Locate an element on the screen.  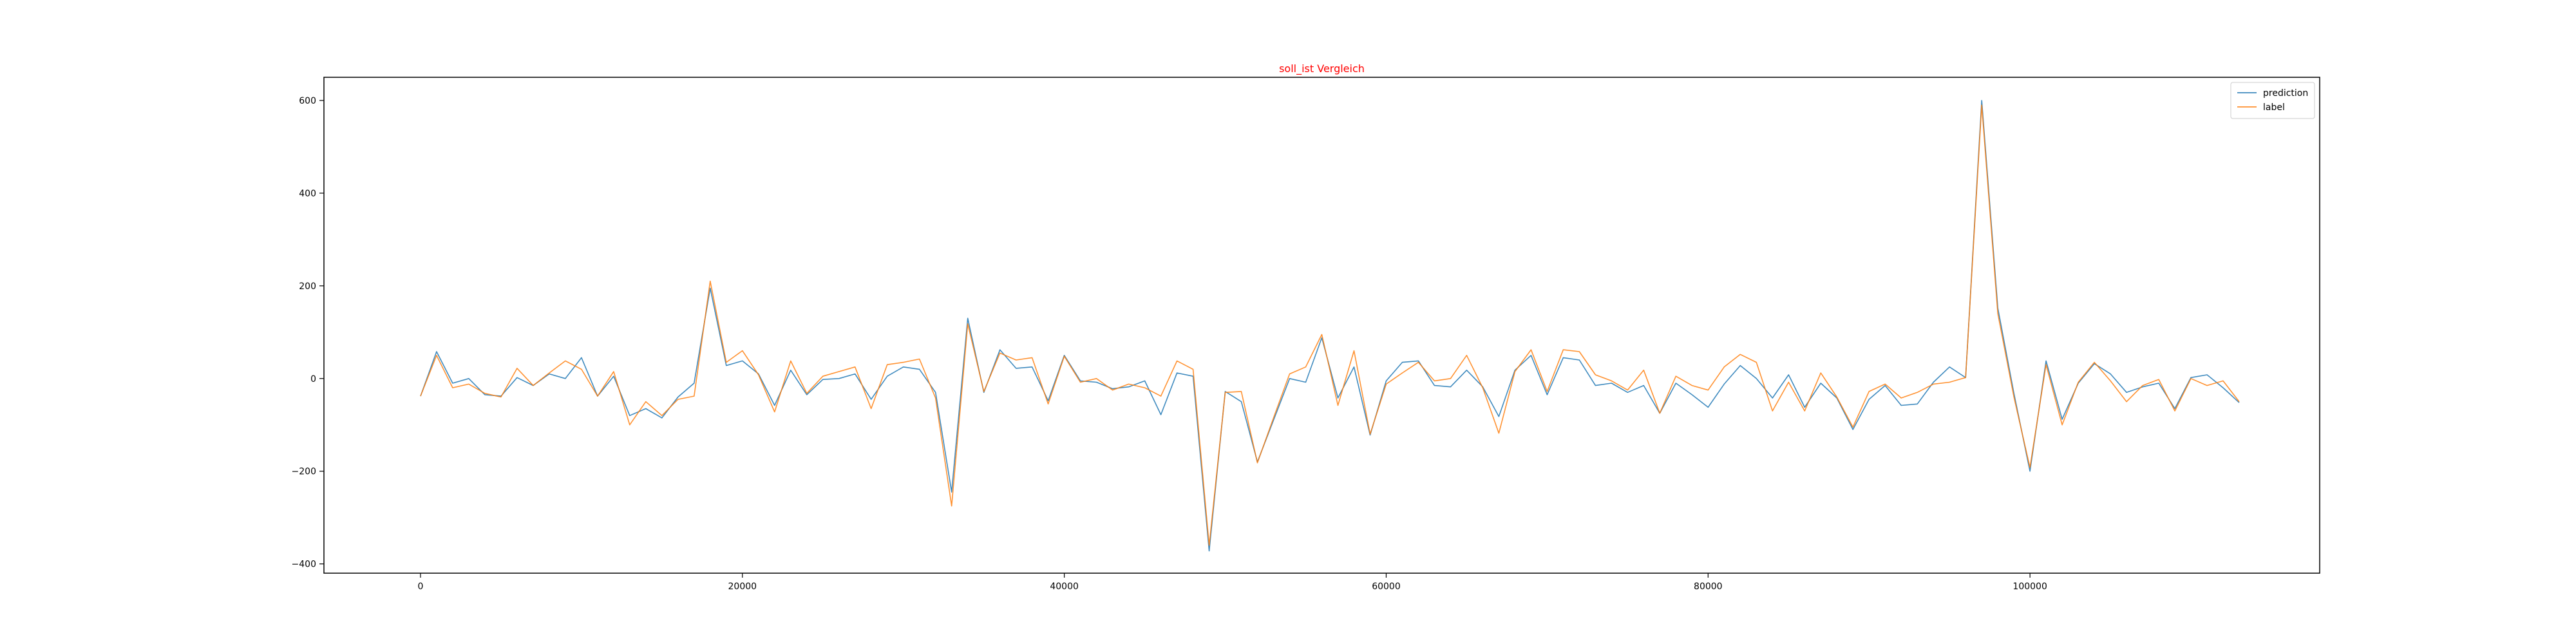
legend-label-prediction: prediction is located at coordinates (2285, 93).